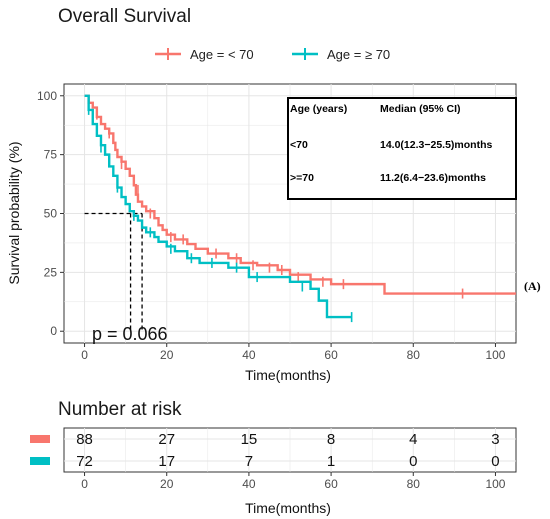 This screenshot has width=550, height=519. Describe the element at coordinates (293, 481) in the screenshot. I see `risk-table-x-ticks: 0 20 40 60 80 100` at that location.